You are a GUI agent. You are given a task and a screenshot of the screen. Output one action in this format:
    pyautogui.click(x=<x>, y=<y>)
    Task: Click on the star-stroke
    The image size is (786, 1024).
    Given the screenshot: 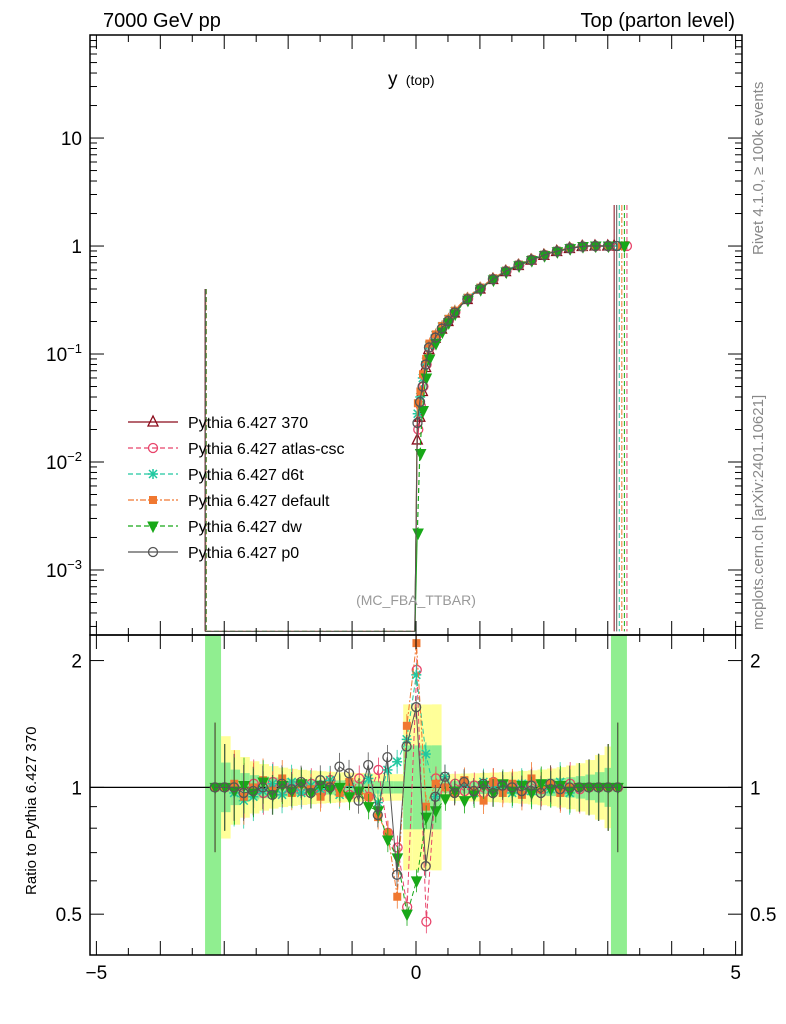 What is the action you would take?
    pyautogui.click(x=368, y=778)
    